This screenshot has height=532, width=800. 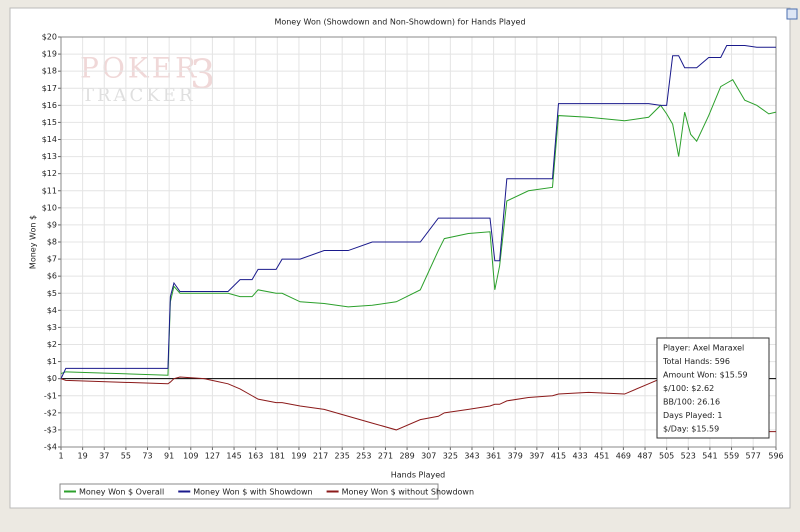 I want to click on y-tick-label: $12, so click(x=49, y=173).